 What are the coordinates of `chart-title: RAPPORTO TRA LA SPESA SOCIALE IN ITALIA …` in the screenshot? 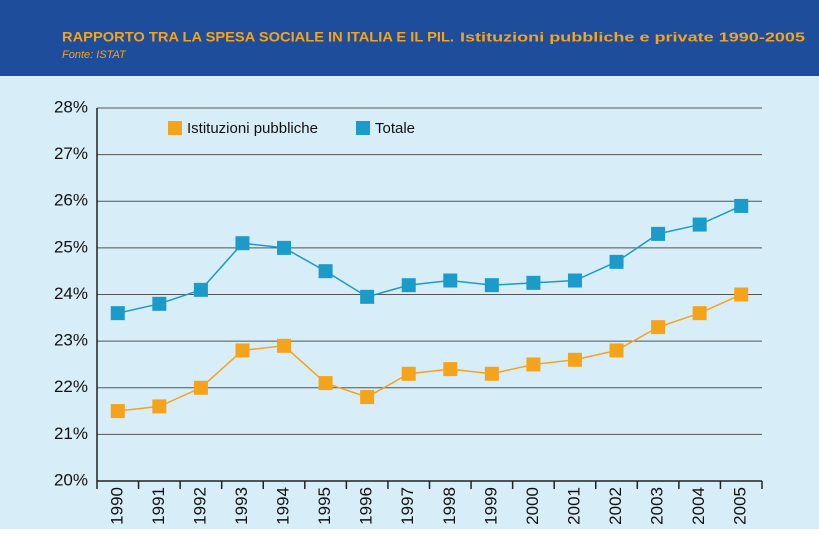 It's located at (258, 37).